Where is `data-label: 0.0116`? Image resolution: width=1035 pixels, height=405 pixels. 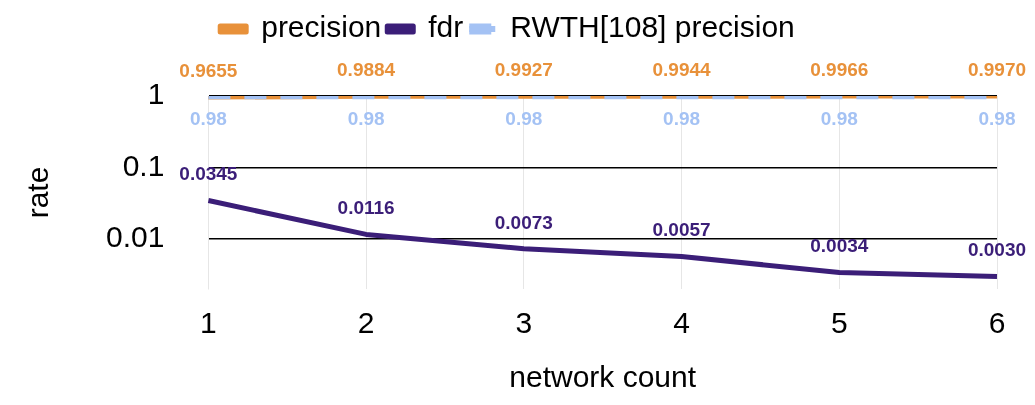 data-label: 0.0116 is located at coordinates (366, 208).